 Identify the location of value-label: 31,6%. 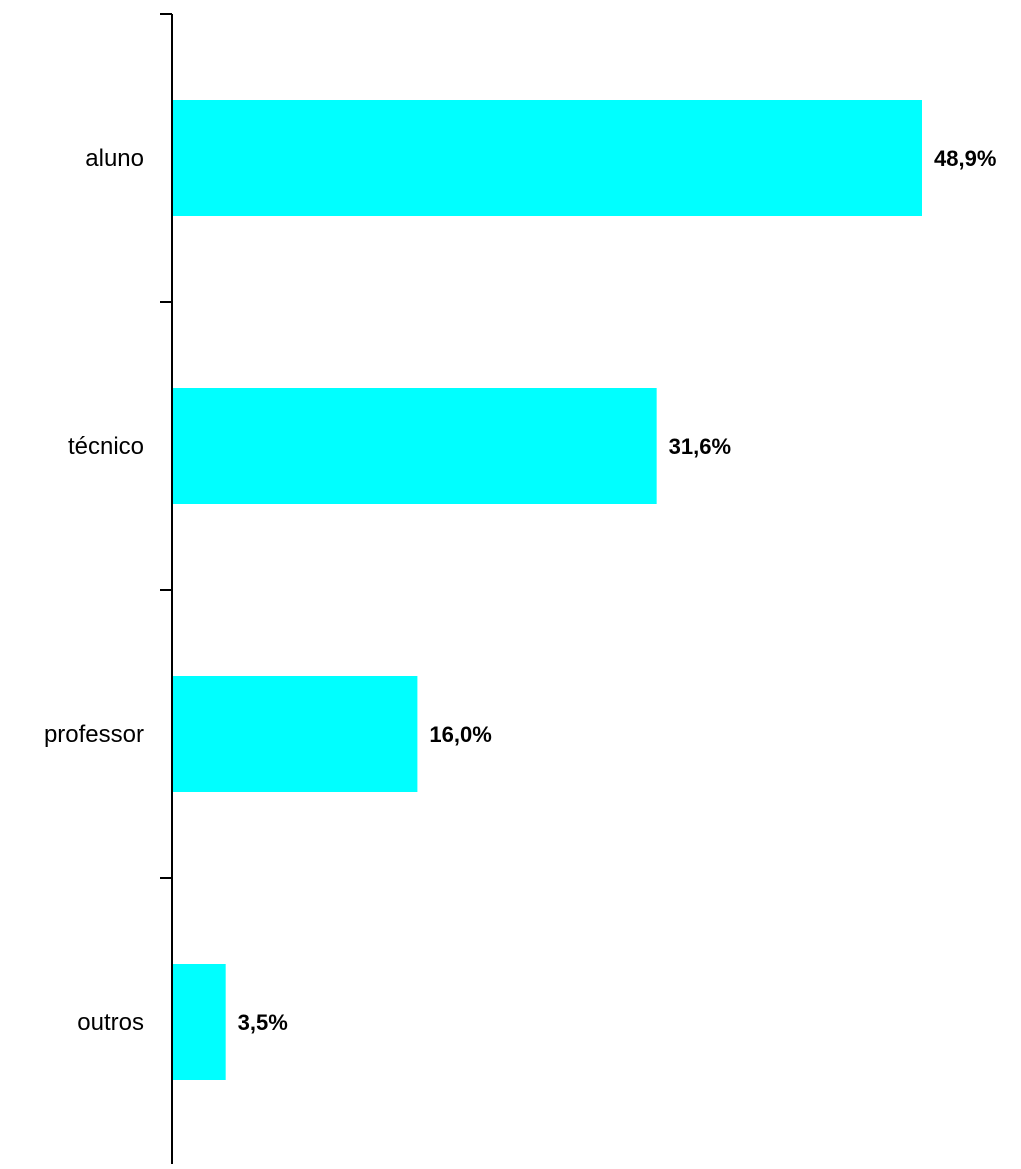
(700, 446).